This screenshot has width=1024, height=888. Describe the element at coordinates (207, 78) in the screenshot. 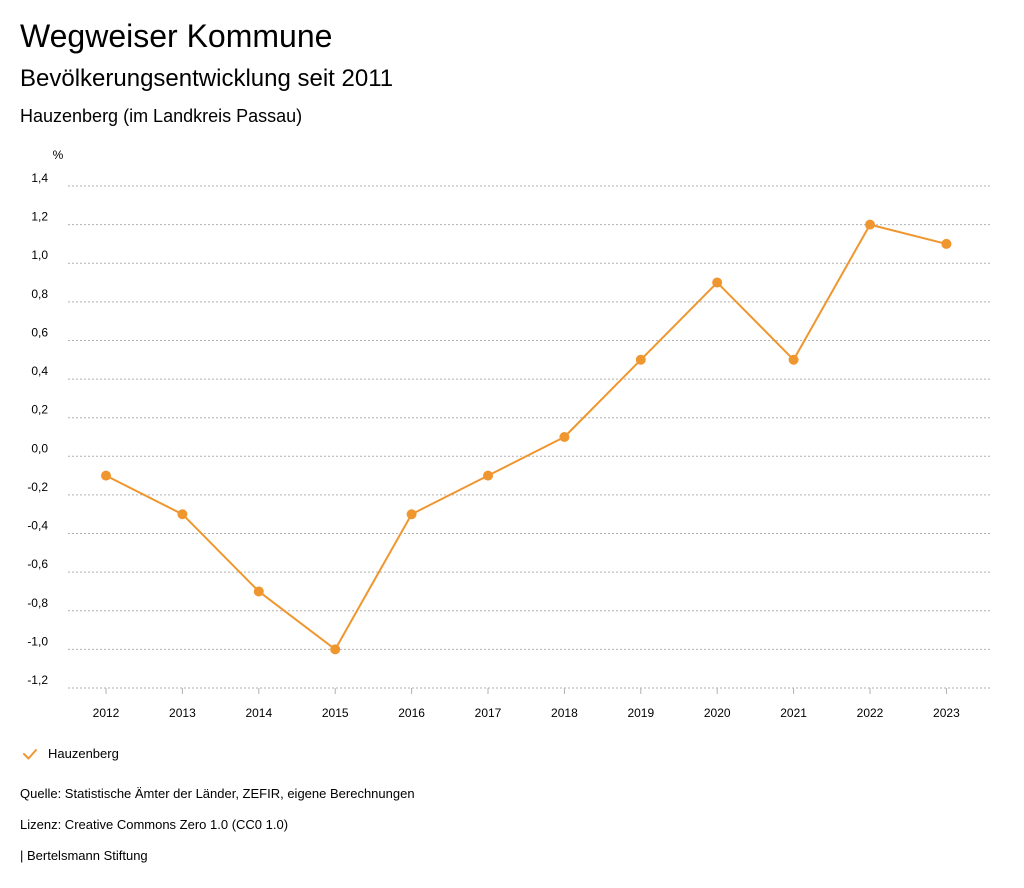

I see `chart-subtitle: Bevölkerungsentwicklung seit 2011` at that location.